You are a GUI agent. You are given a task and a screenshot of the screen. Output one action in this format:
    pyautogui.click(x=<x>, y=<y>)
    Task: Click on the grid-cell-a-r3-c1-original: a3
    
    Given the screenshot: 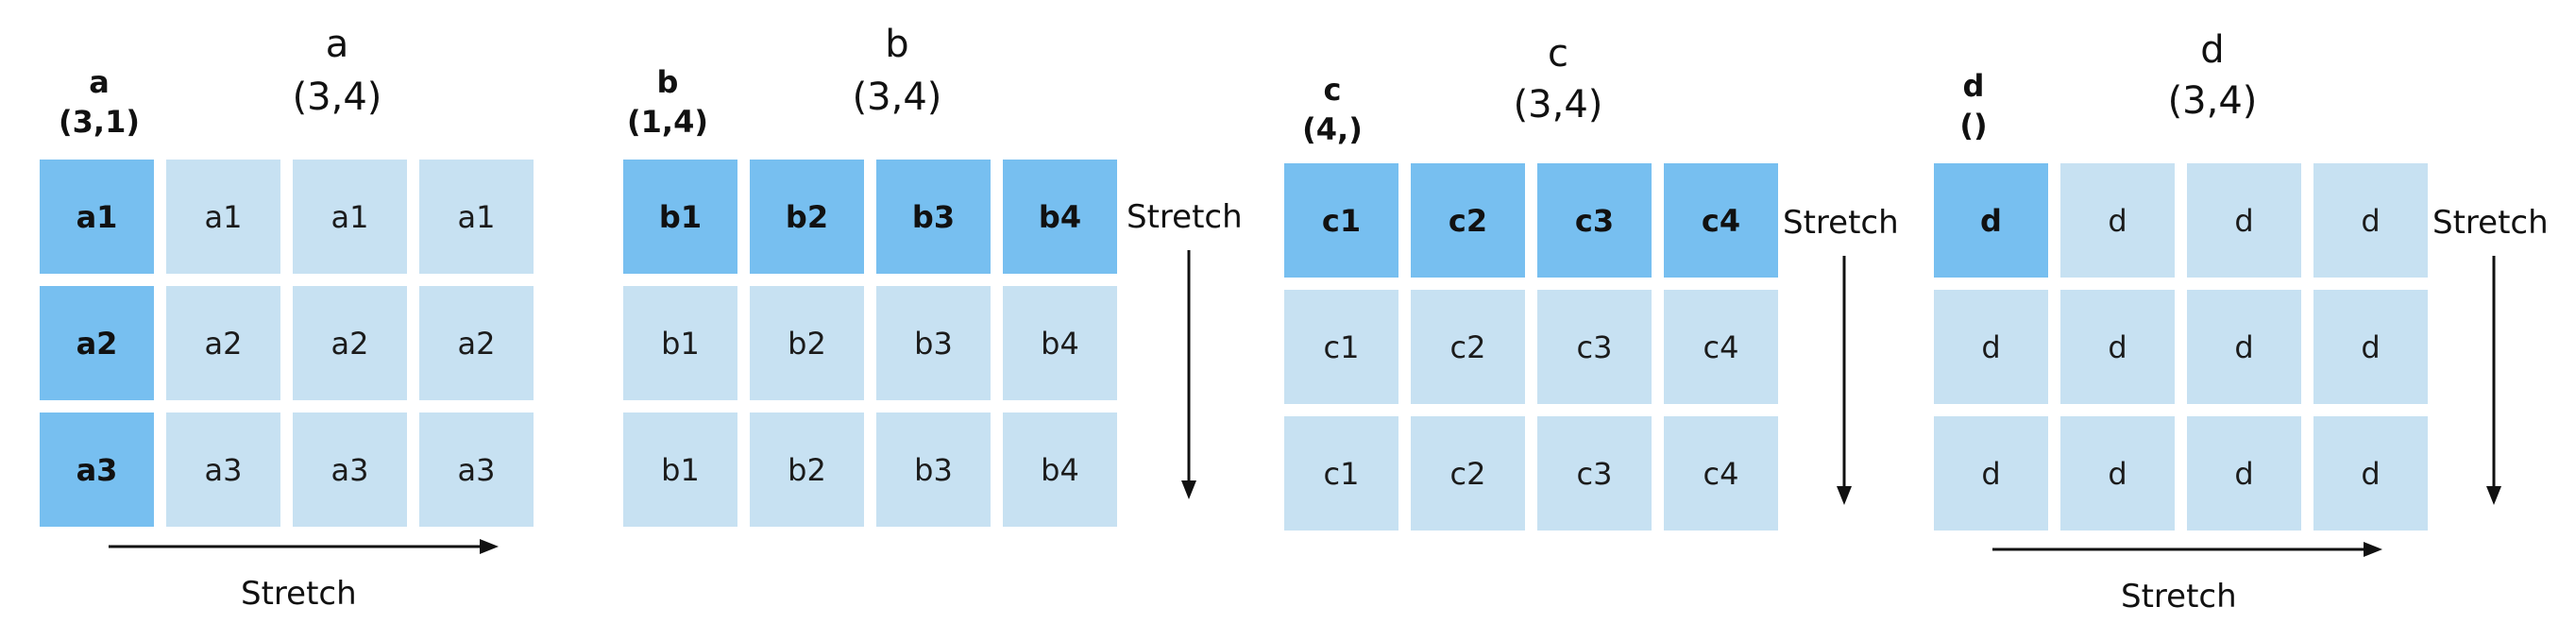 What is the action you would take?
    pyautogui.click(x=97, y=470)
    